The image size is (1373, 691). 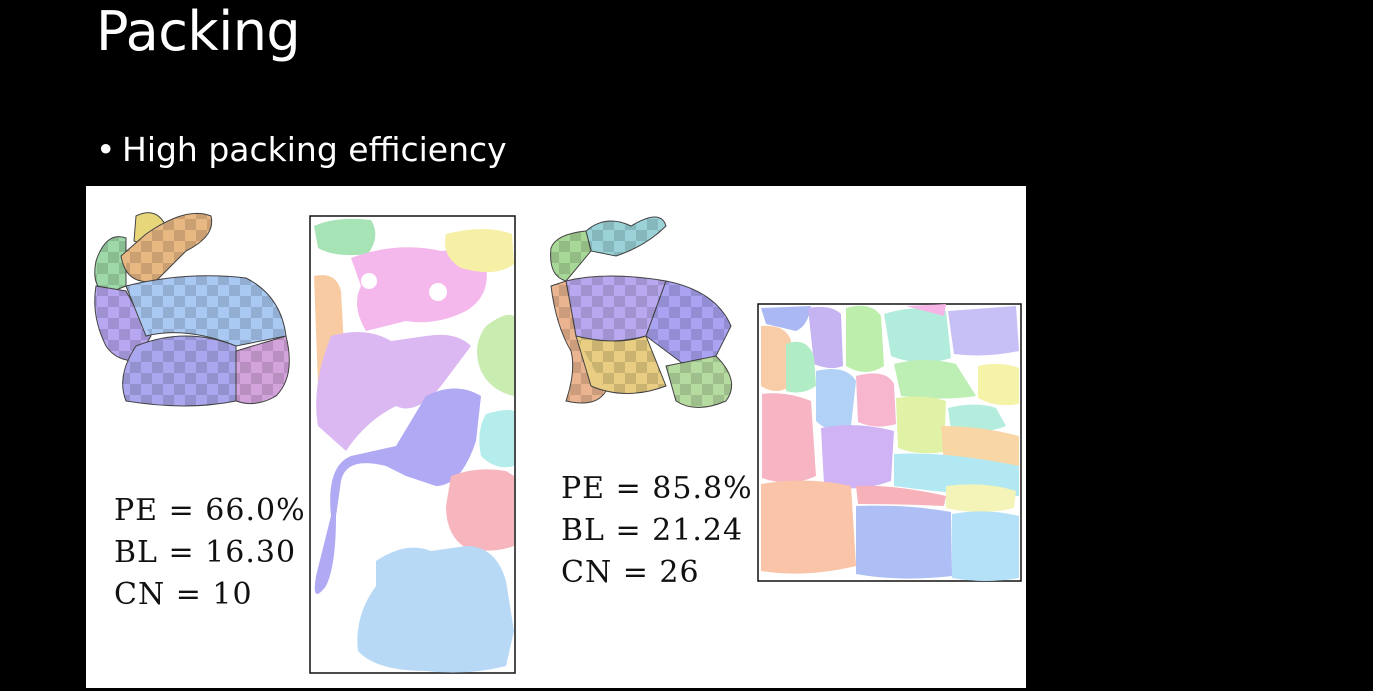 I want to click on left-atlas, so click(x=412, y=444).